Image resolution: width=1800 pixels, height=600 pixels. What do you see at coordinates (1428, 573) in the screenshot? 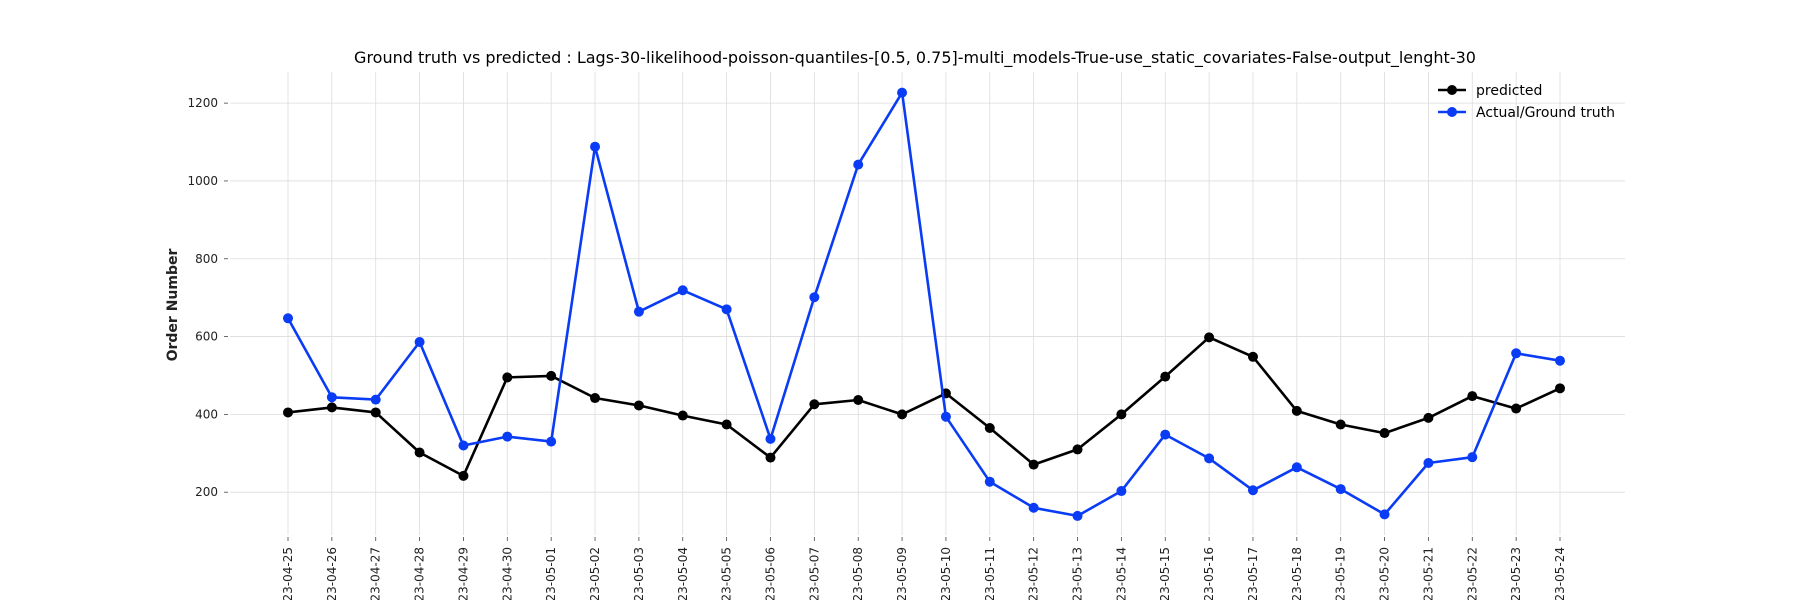
I see `x-tick-label: 2023-05-21` at bounding box center [1428, 573].